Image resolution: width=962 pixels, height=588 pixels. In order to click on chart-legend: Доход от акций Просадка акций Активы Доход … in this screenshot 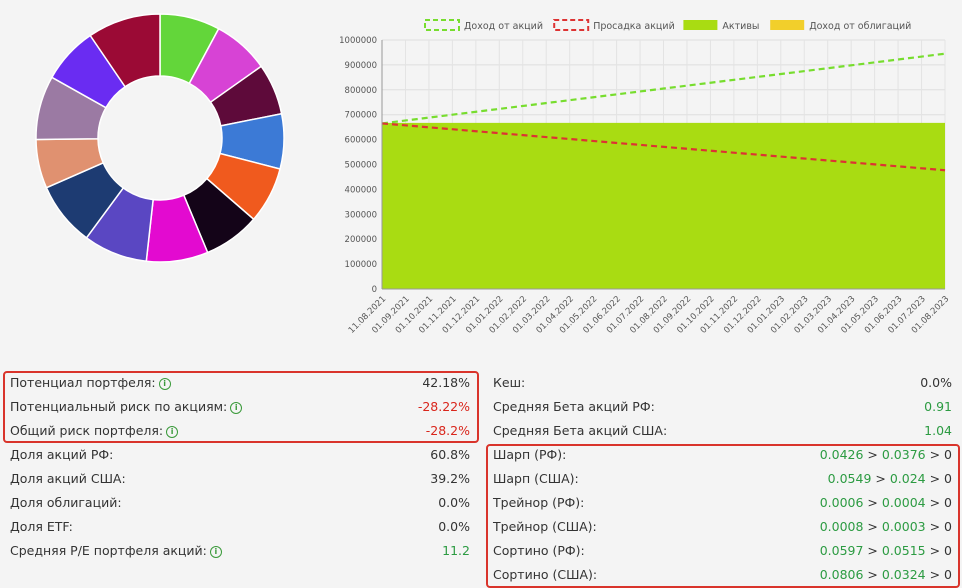, I will do `click(667, 25)`.